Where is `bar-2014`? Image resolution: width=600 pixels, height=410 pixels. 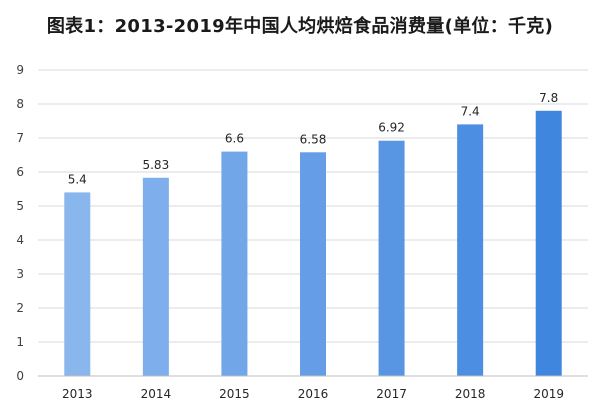
bar-2014 is located at coordinates (155, 276).